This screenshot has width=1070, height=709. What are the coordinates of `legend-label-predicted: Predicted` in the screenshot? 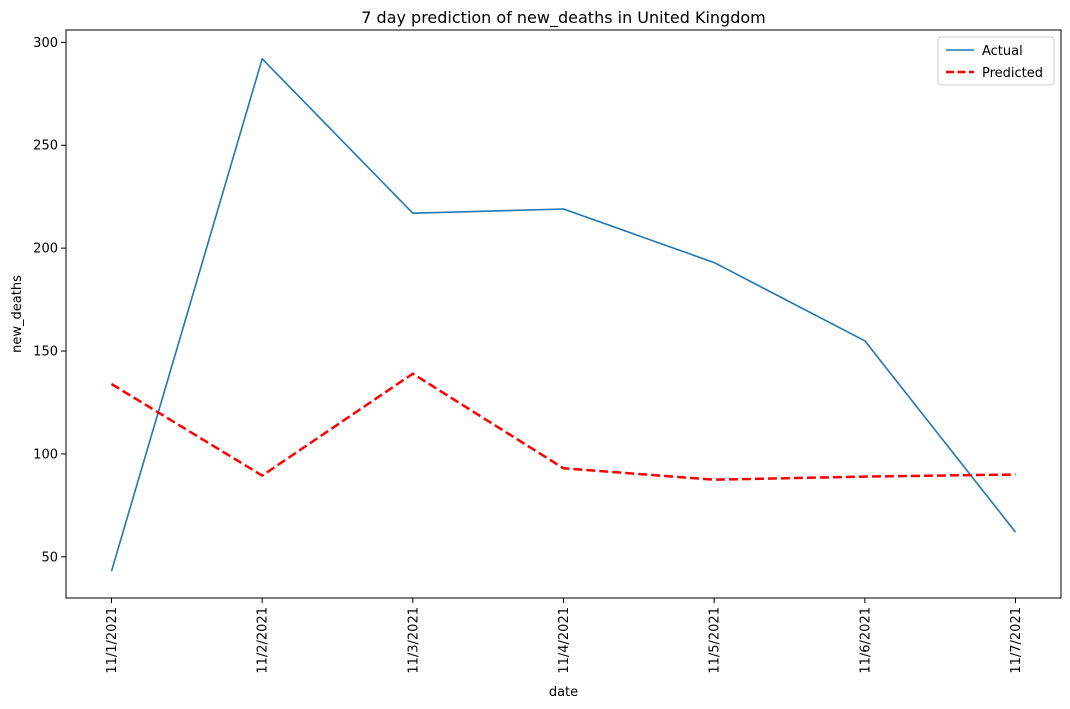 It's located at (1012, 73).